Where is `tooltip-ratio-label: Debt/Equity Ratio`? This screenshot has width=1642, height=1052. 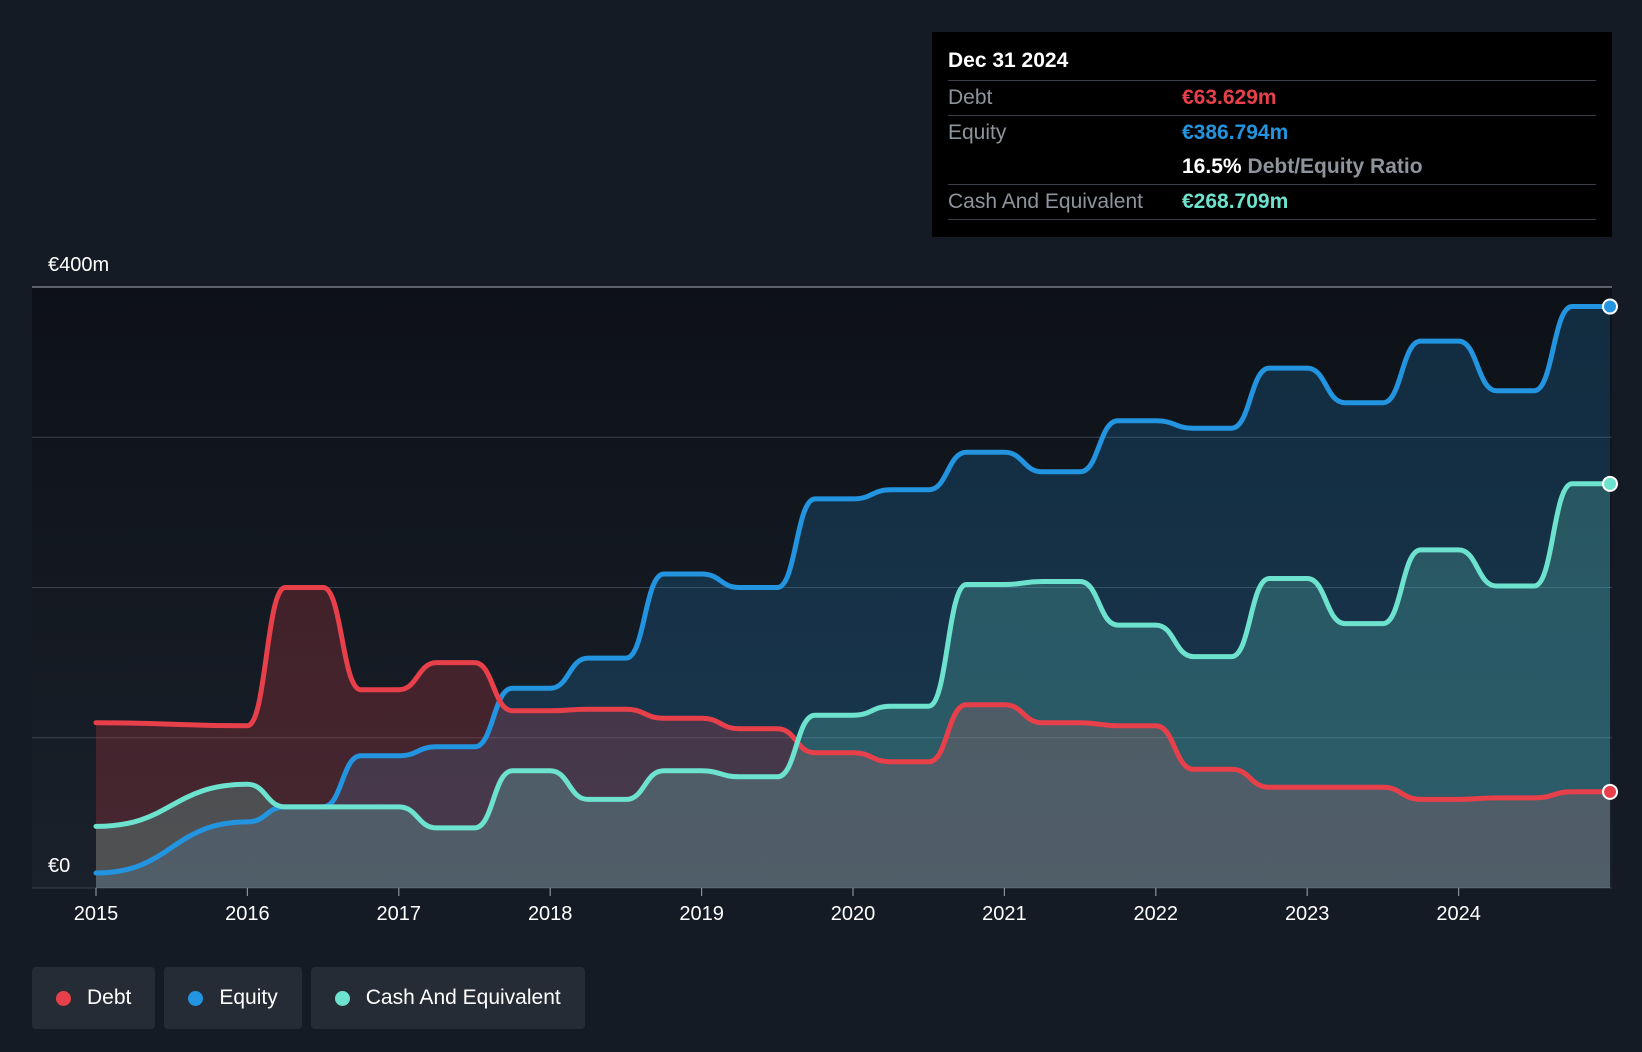 tooltip-ratio-label: Debt/Equity Ratio is located at coordinates (1335, 166).